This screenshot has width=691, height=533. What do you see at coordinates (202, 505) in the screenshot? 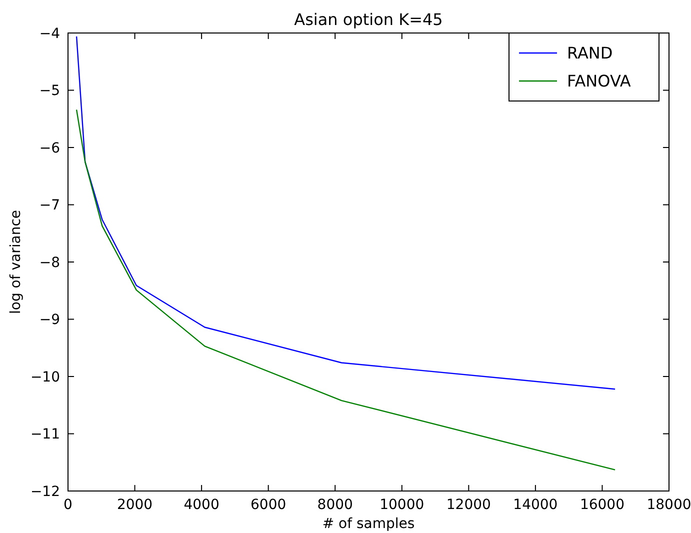
I see `x-tick-label: 4000` at bounding box center [202, 505].